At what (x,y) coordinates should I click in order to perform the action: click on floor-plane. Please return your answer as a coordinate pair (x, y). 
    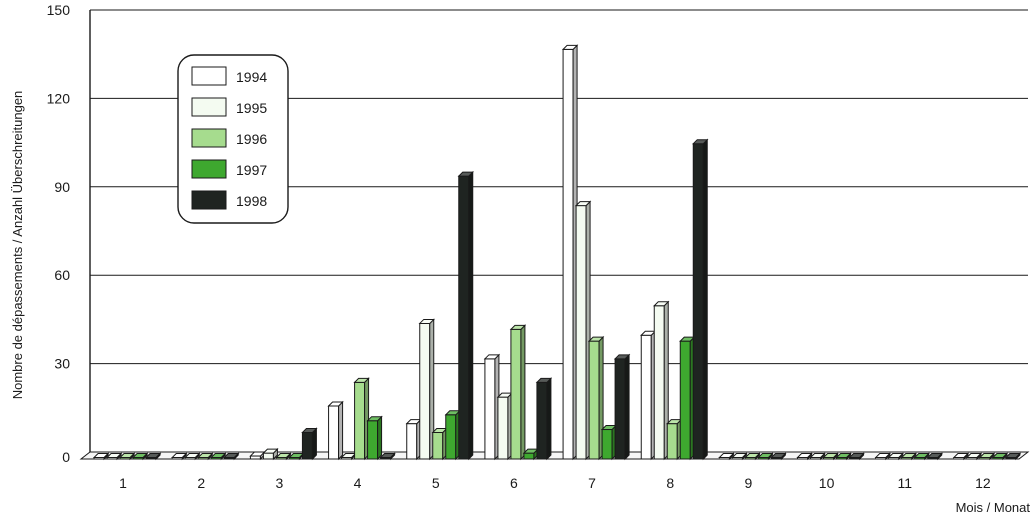
    Looking at the image, I should click on (554, 455).